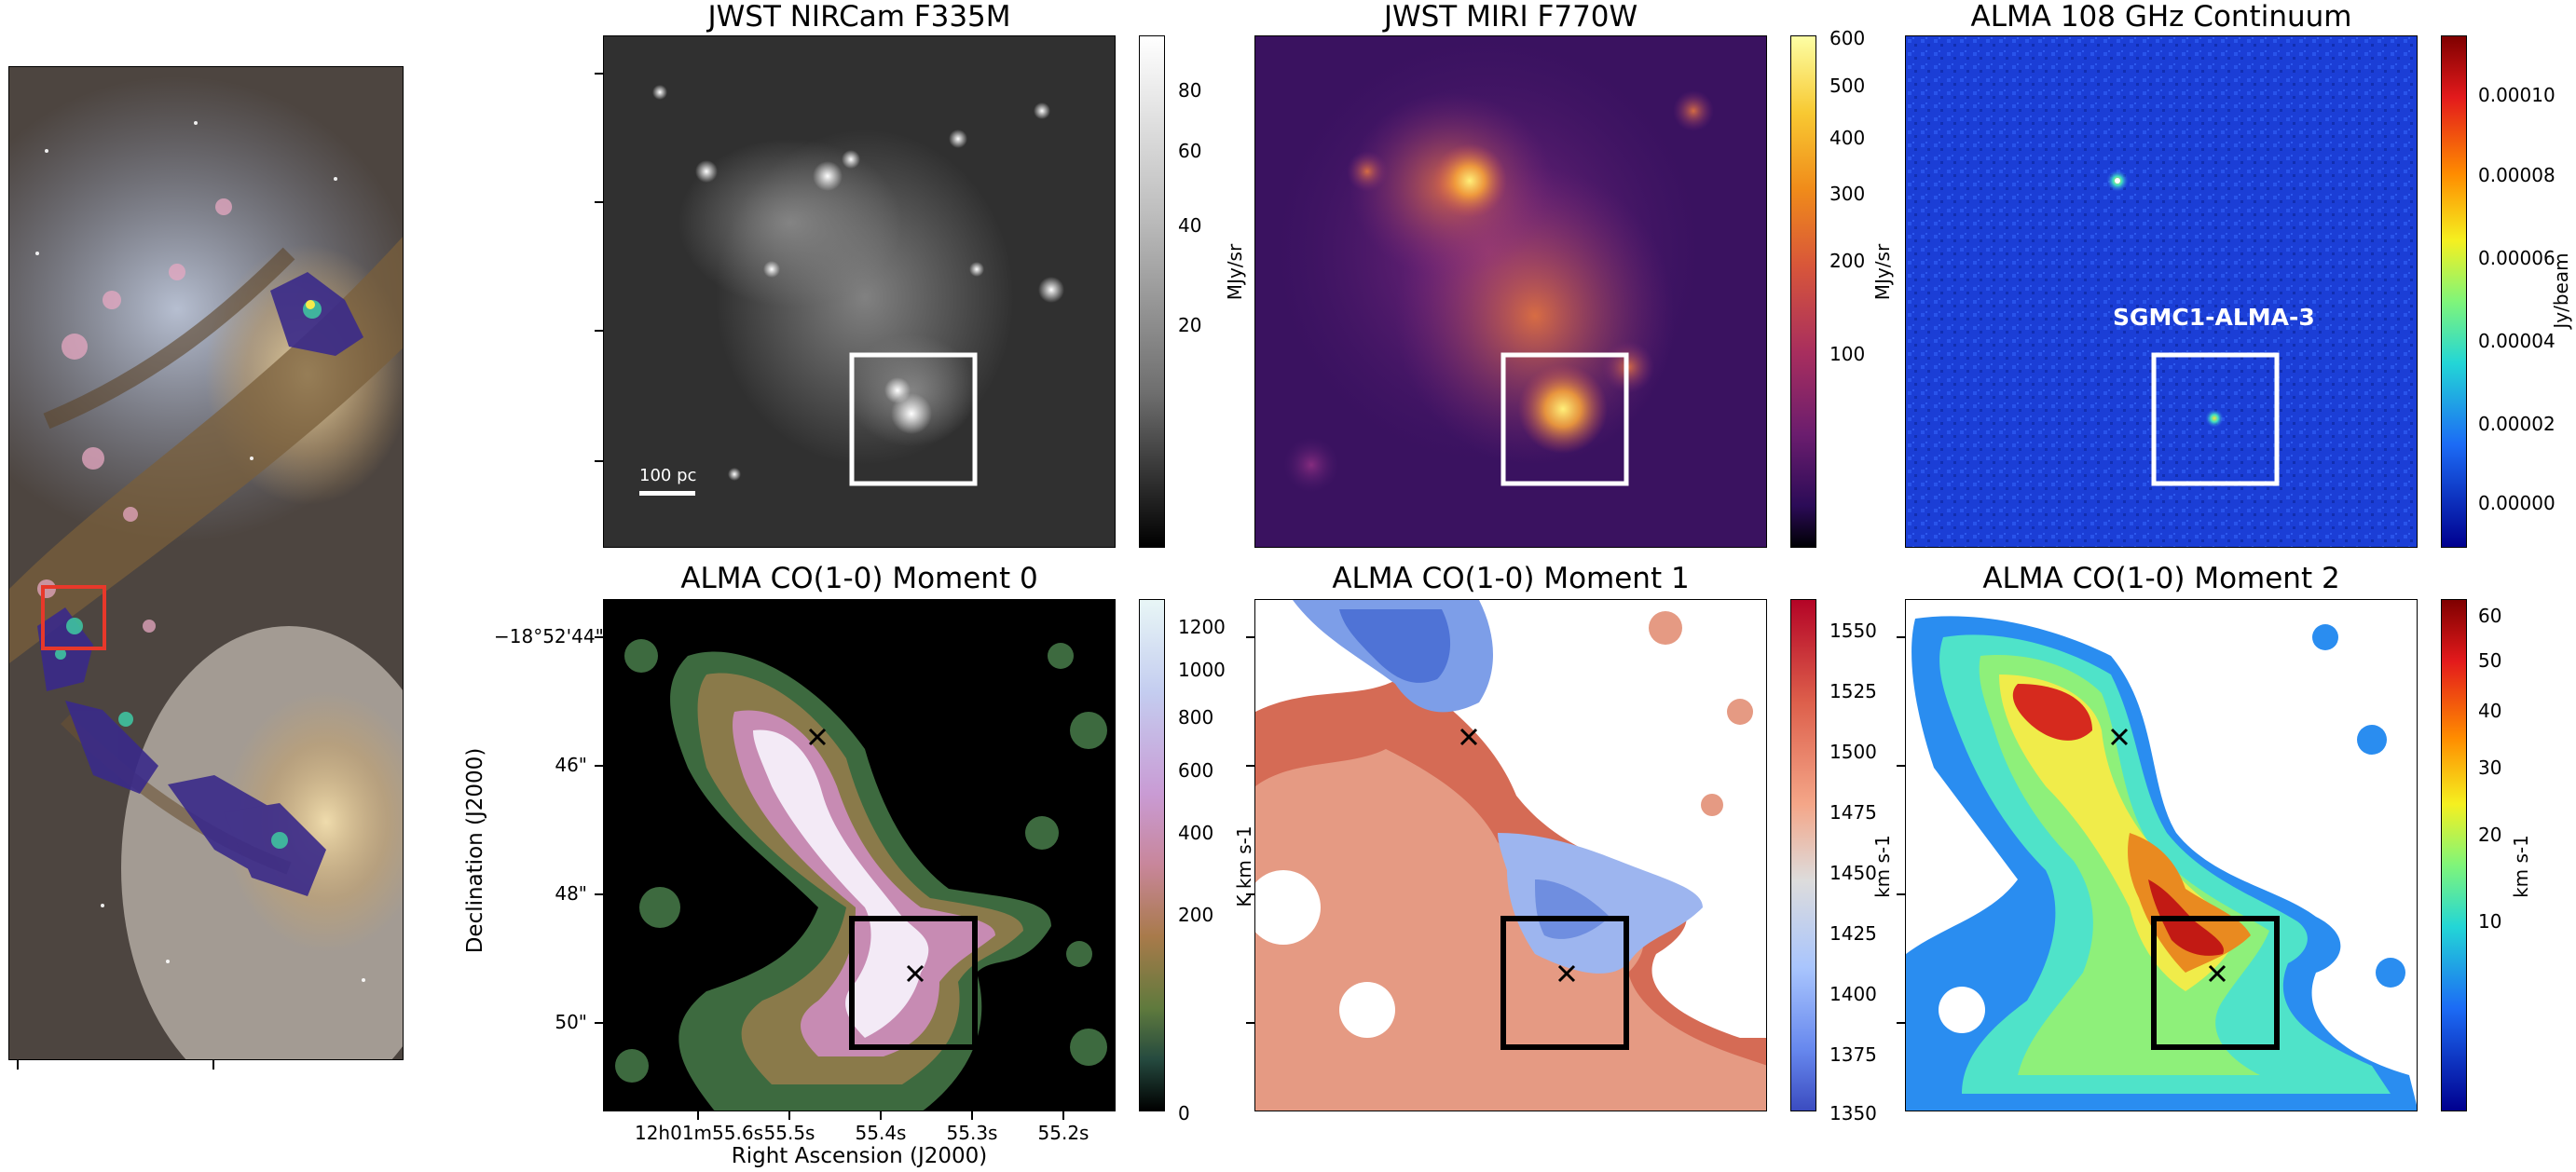  Describe the element at coordinates (2215, 983) in the screenshot. I see `mom2-region-box` at that location.